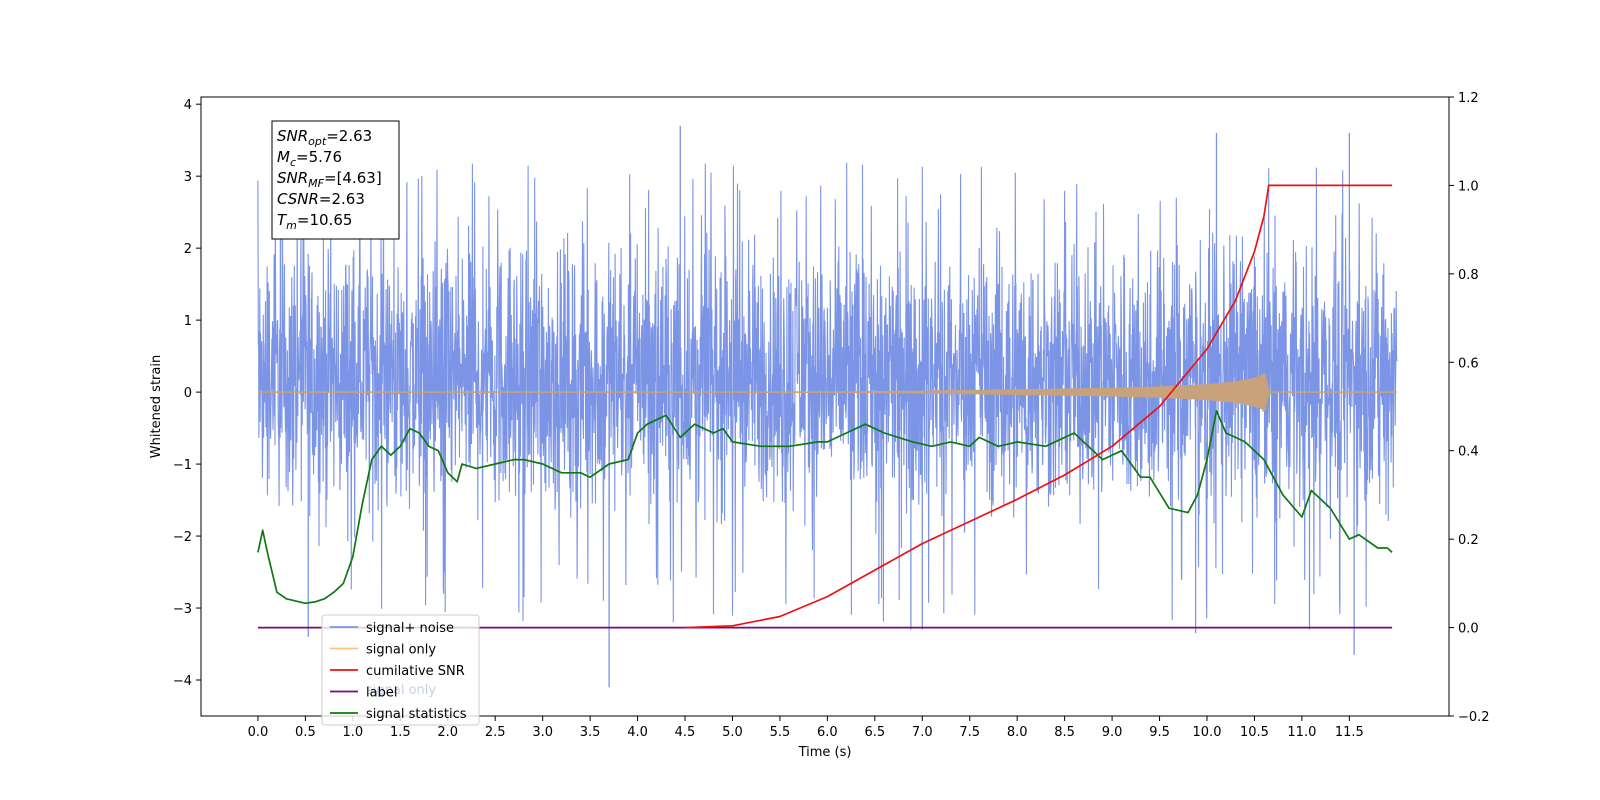 This screenshot has height=800, width=1600. What do you see at coordinates (780, 732) in the screenshot?
I see `x-tick-label: 5.5` at bounding box center [780, 732].